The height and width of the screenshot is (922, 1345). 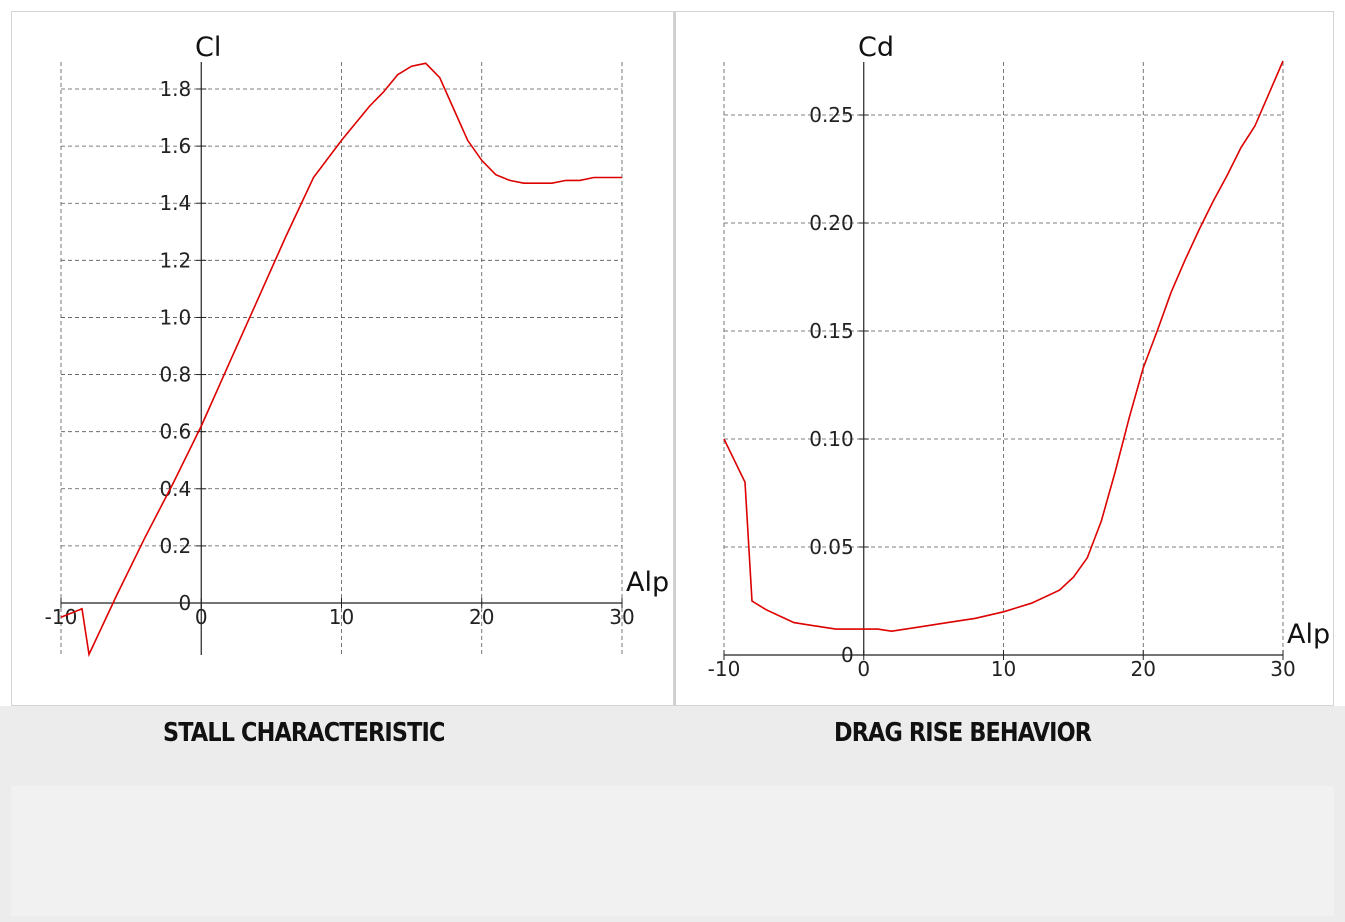 What do you see at coordinates (175, 89) in the screenshot?
I see `y-tick-label: 1.8` at bounding box center [175, 89].